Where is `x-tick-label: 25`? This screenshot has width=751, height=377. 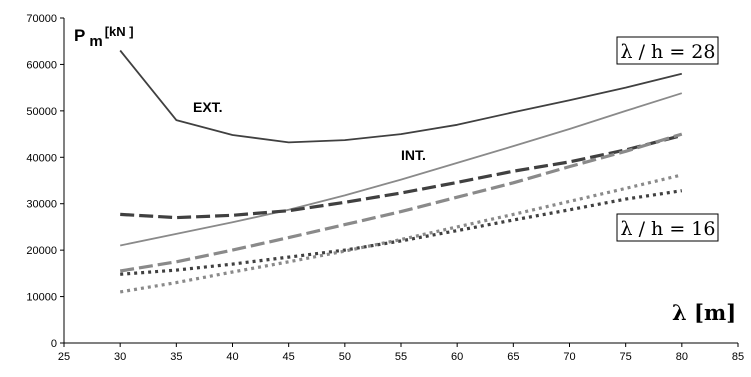 x-tick-label: 25 is located at coordinates (64, 357).